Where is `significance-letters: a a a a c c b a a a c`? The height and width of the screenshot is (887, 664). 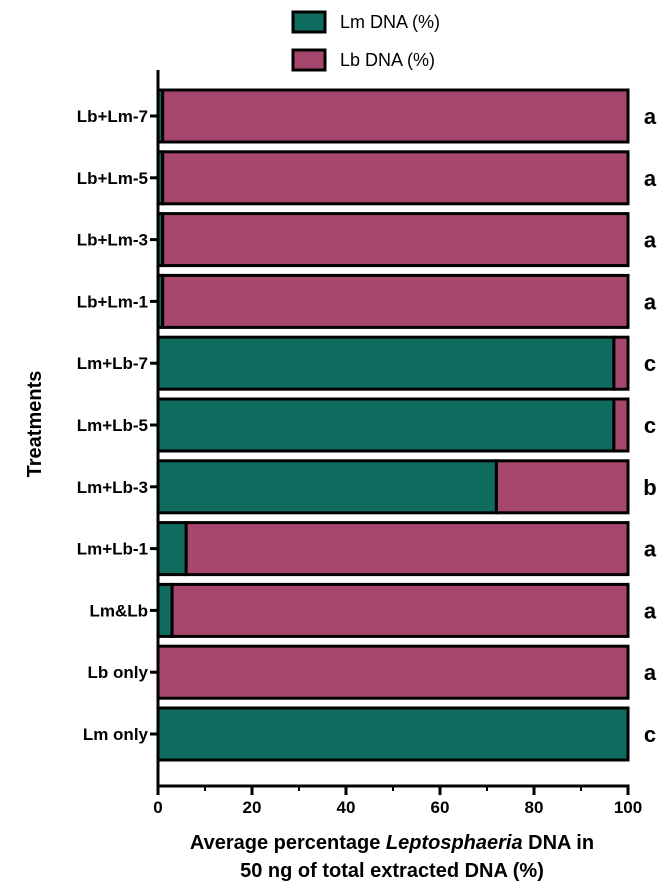 significance-letters: a a a a c c b a a a c is located at coordinates (650, 425).